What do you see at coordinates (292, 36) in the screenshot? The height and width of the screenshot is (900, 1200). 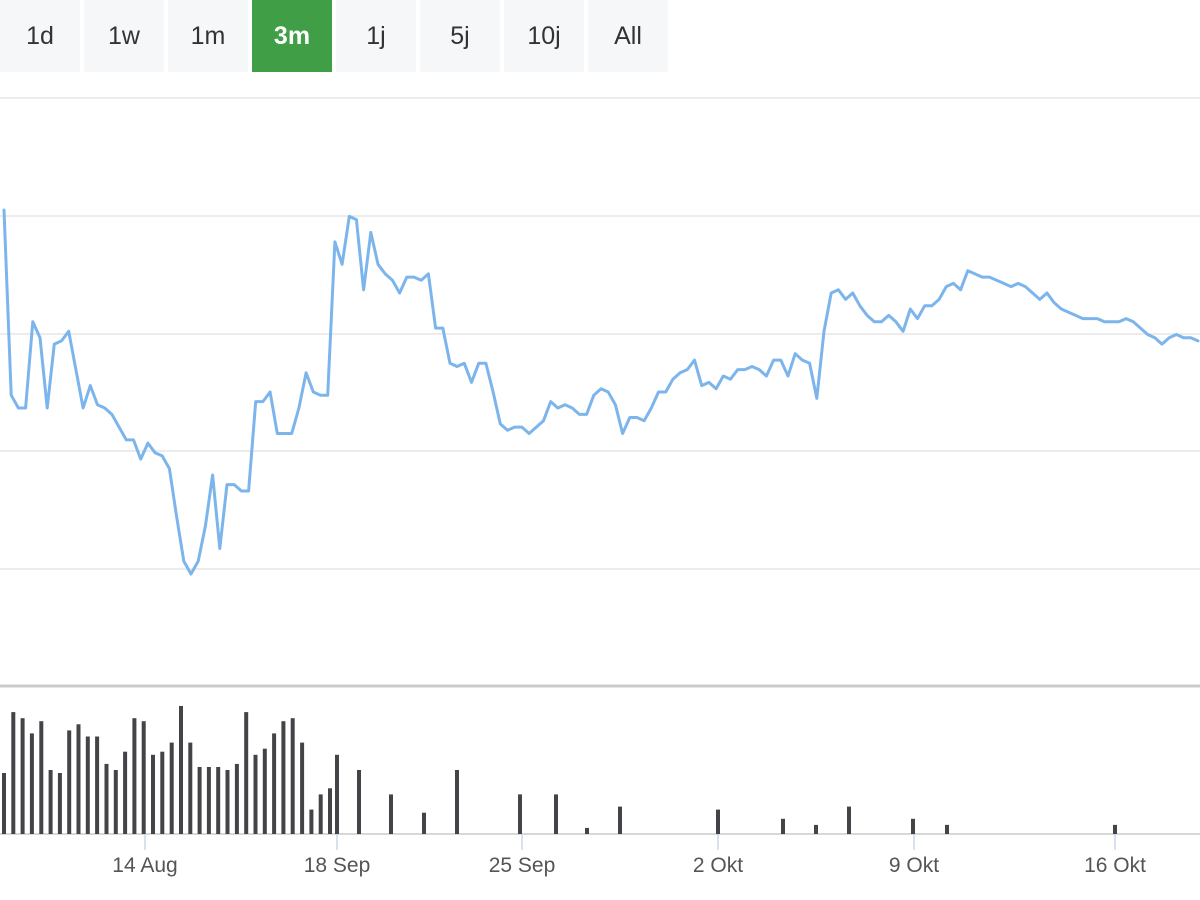 I see `range-button-3m: 3m` at bounding box center [292, 36].